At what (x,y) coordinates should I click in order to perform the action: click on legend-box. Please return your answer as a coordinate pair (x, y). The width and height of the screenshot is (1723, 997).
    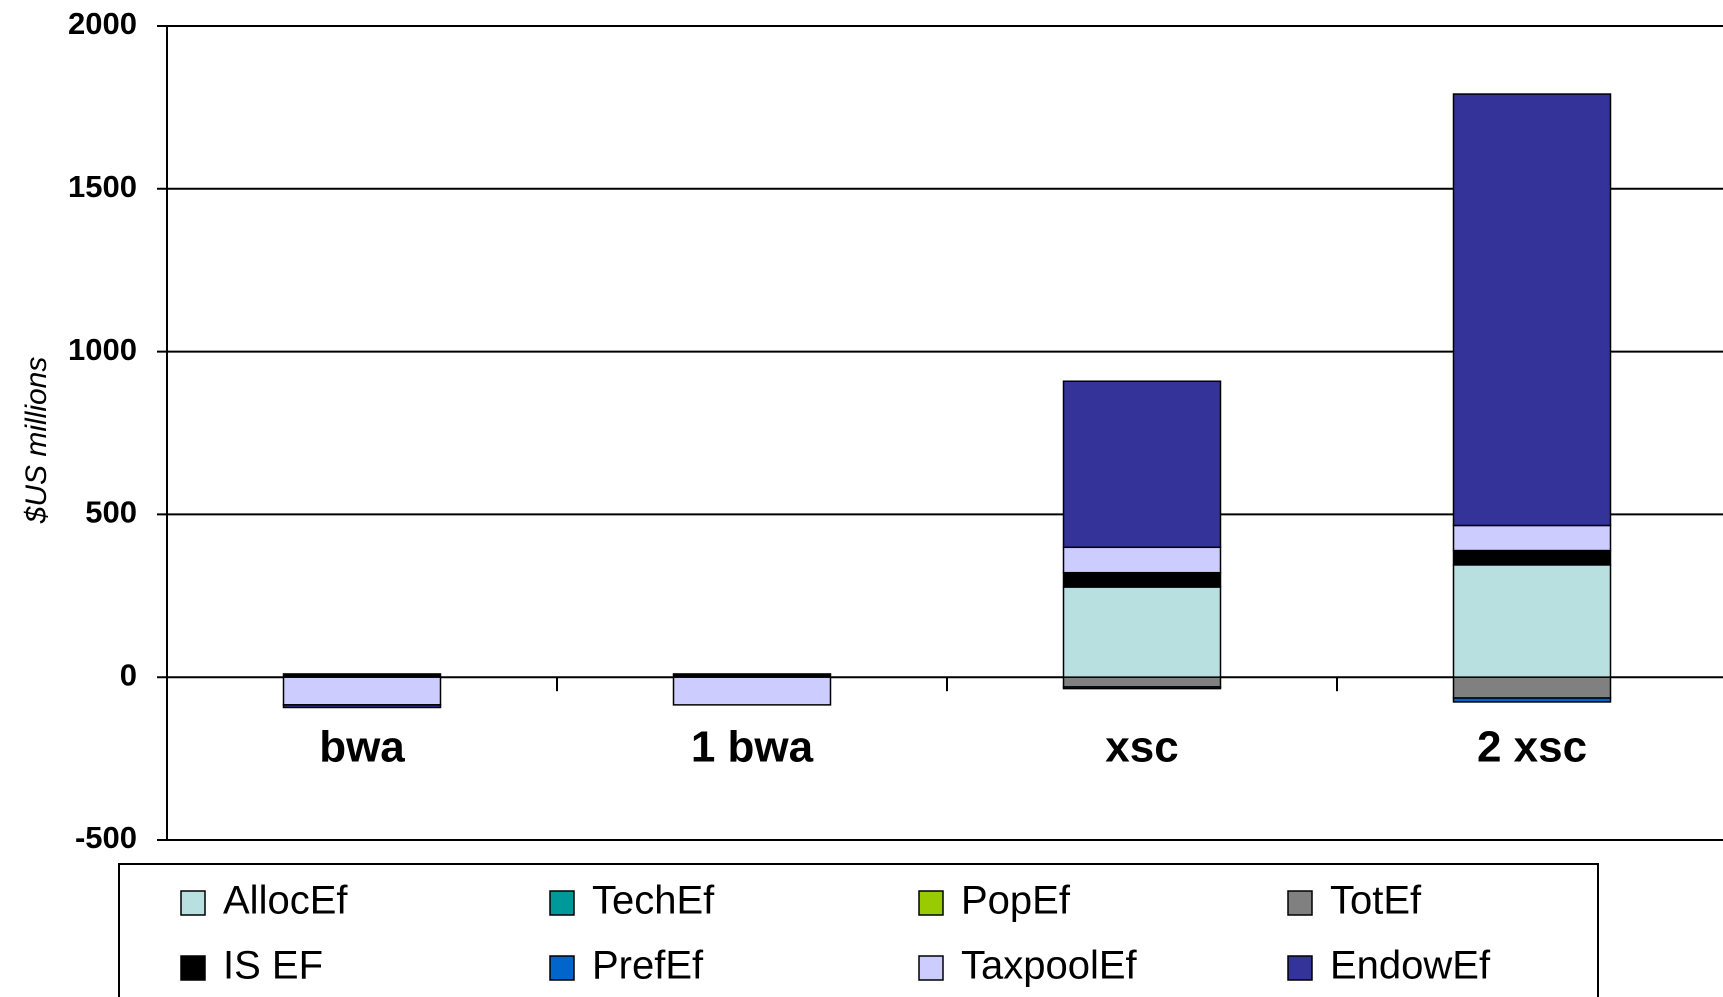
    Looking at the image, I should click on (858, 930).